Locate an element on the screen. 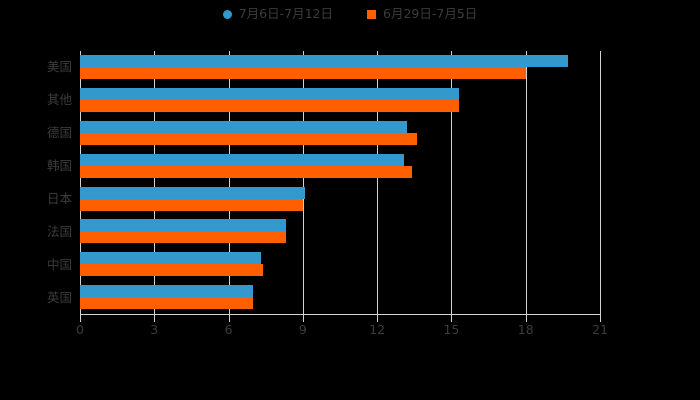 This screenshot has width=700, height=400. x-axis-label-0: 0 is located at coordinates (80, 329).